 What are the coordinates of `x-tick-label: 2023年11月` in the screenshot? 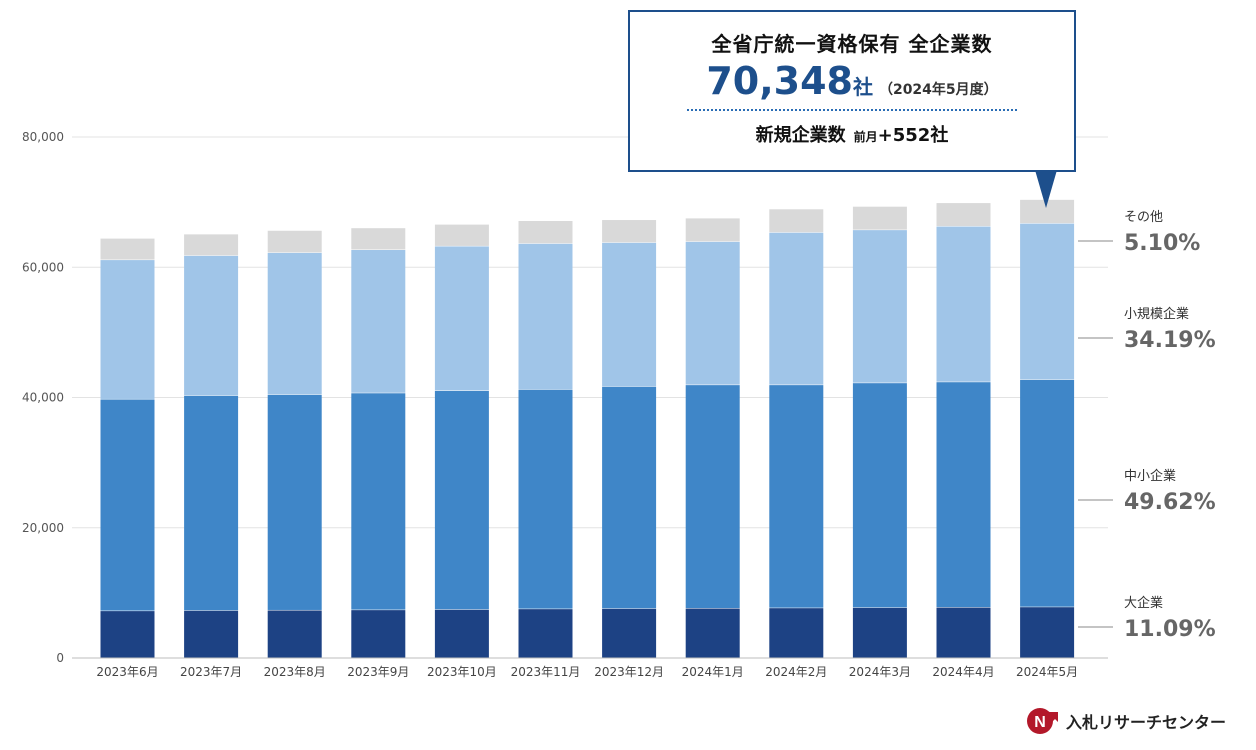 It's located at (546, 672).